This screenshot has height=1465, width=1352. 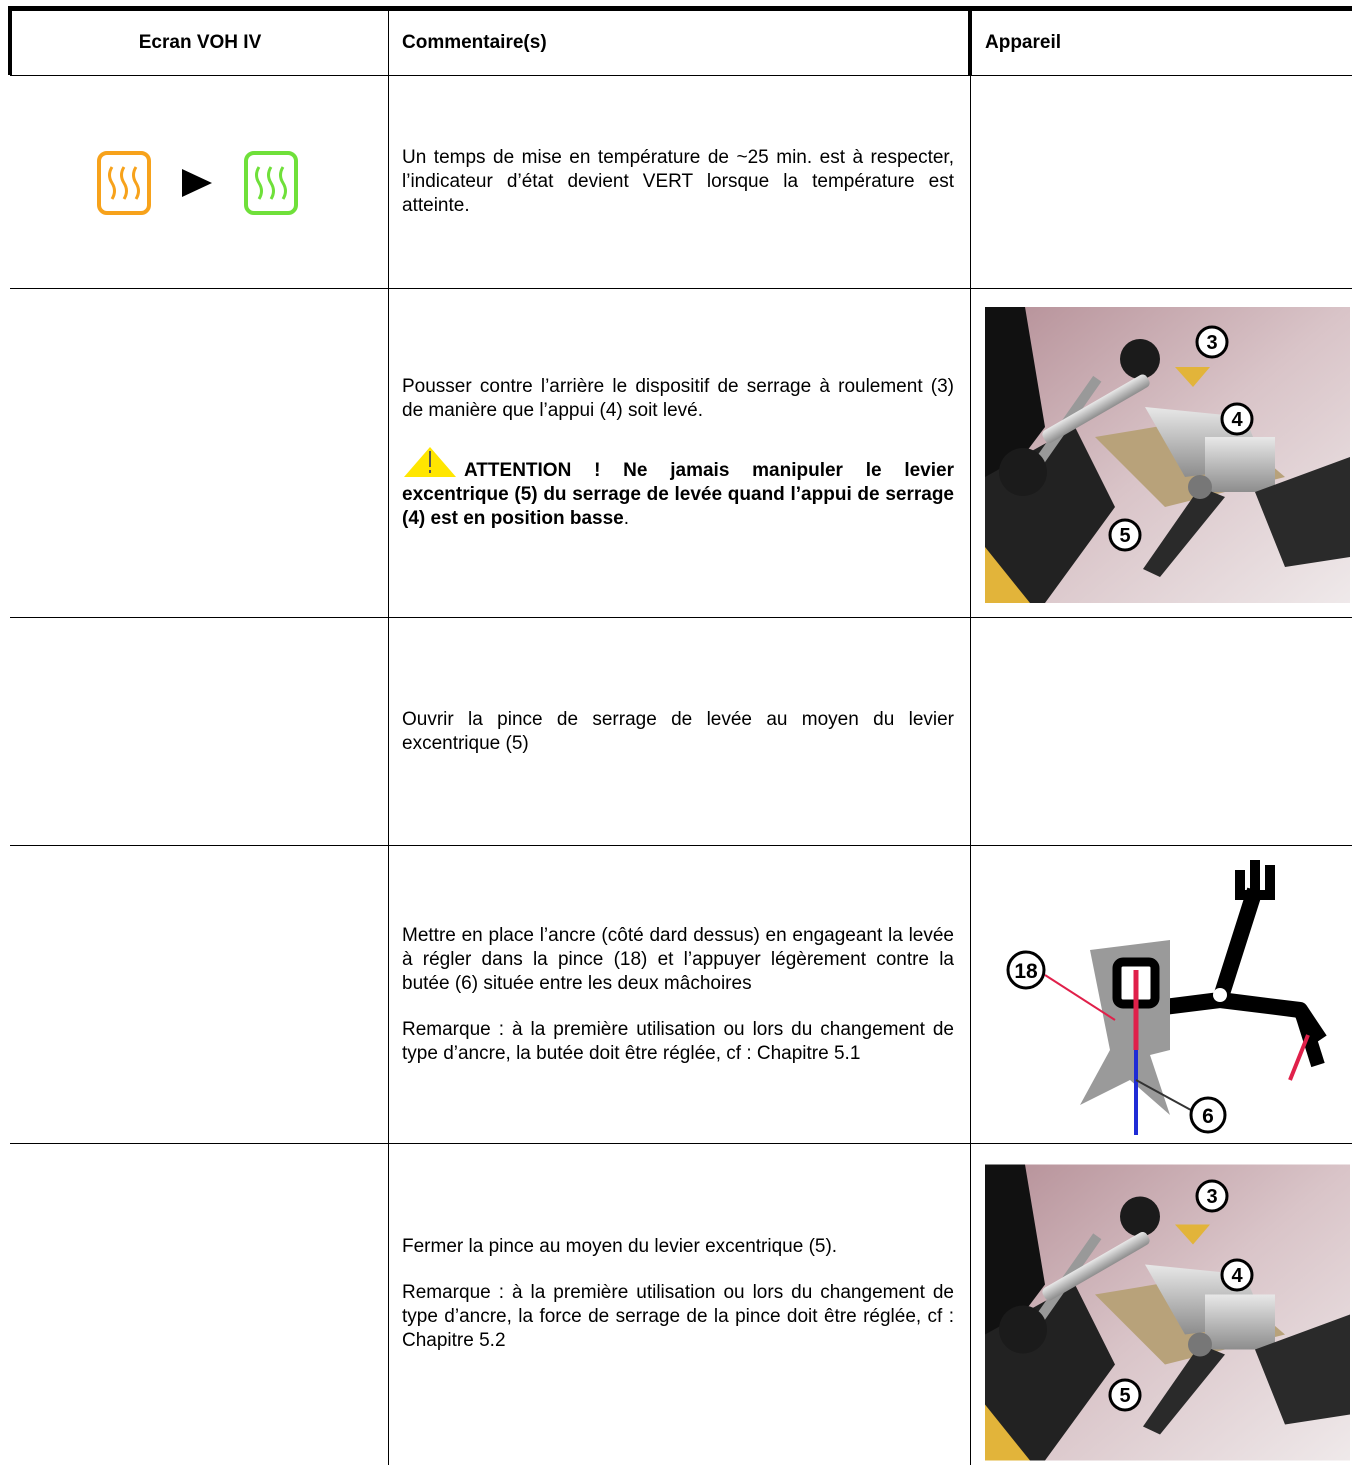 What do you see at coordinates (200, 42) in the screenshot?
I see `header-cell: Ecran VOH IV` at bounding box center [200, 42].